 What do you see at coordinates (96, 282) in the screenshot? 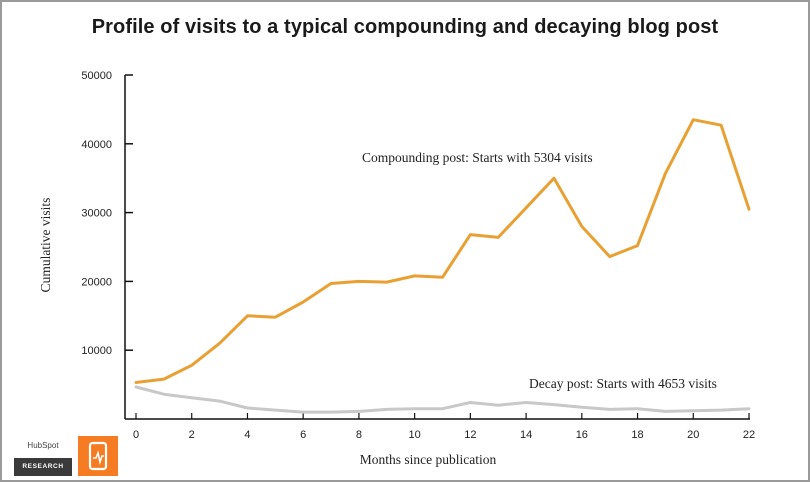
I see `y-tick-label: 20000` at bounding box center [96, 282].